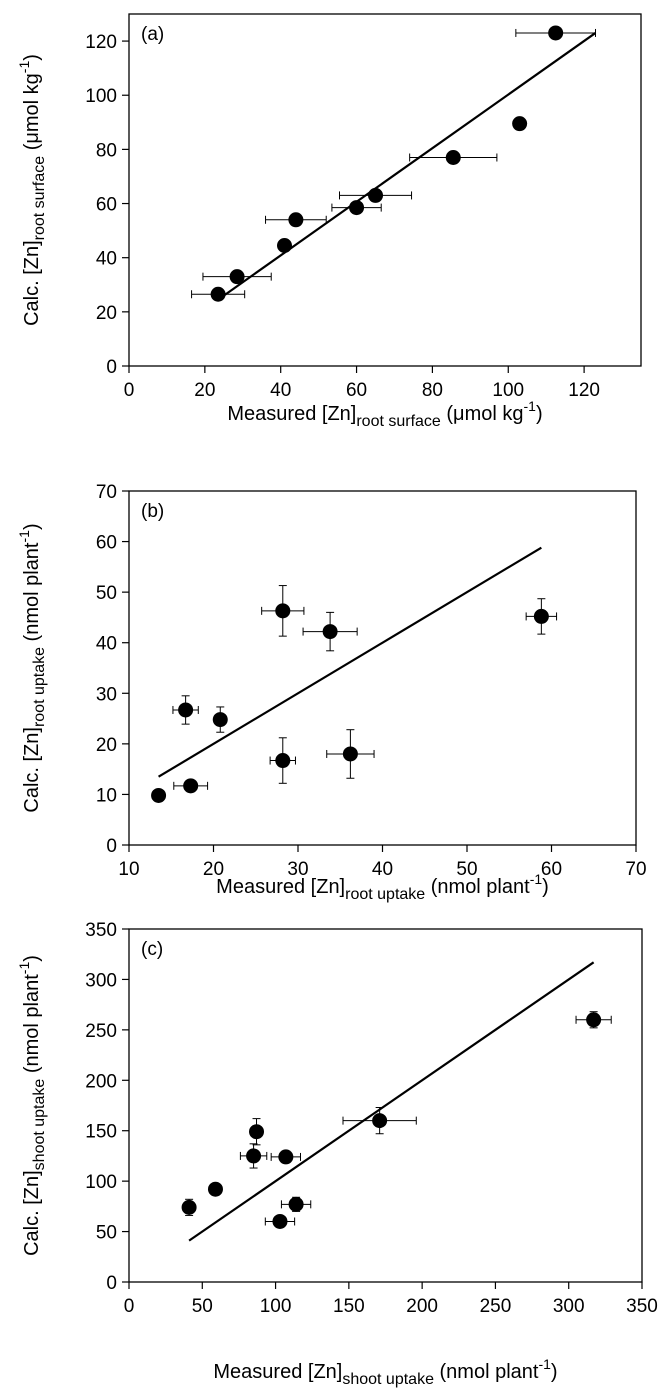 The width and height of the screenshot is (665, 1398). What do you see at coordinates (204, 390) in the screenshot?
I see `x-tick-label: 20` at bounding box center [204, 390].